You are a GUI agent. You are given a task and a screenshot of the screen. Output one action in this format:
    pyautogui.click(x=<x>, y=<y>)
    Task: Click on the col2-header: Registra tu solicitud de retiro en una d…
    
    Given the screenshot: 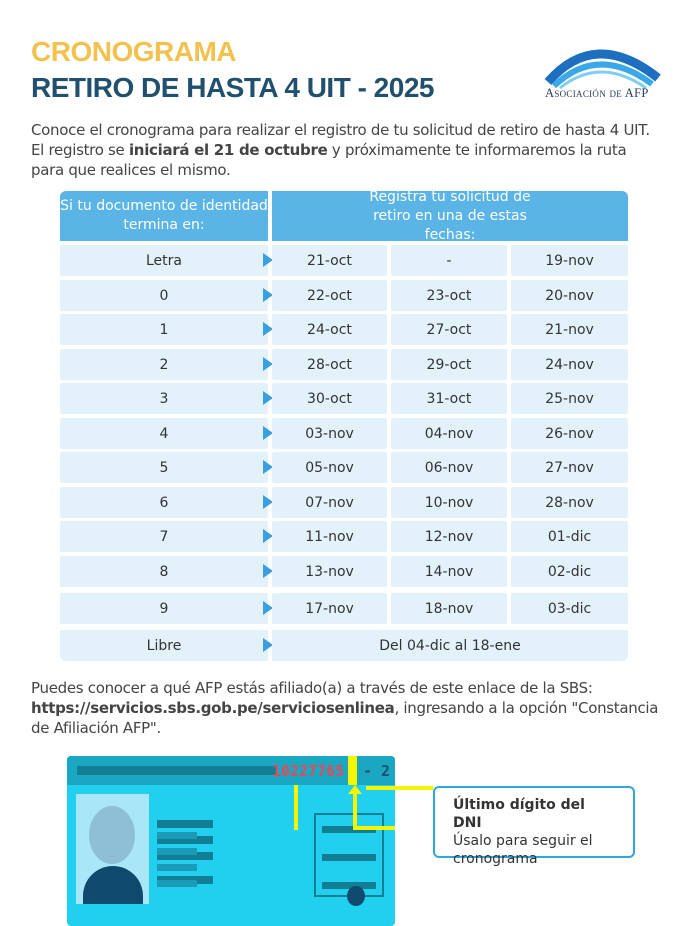 What is the action you would take?
    pyautogui.click(x=450, y=216)
    